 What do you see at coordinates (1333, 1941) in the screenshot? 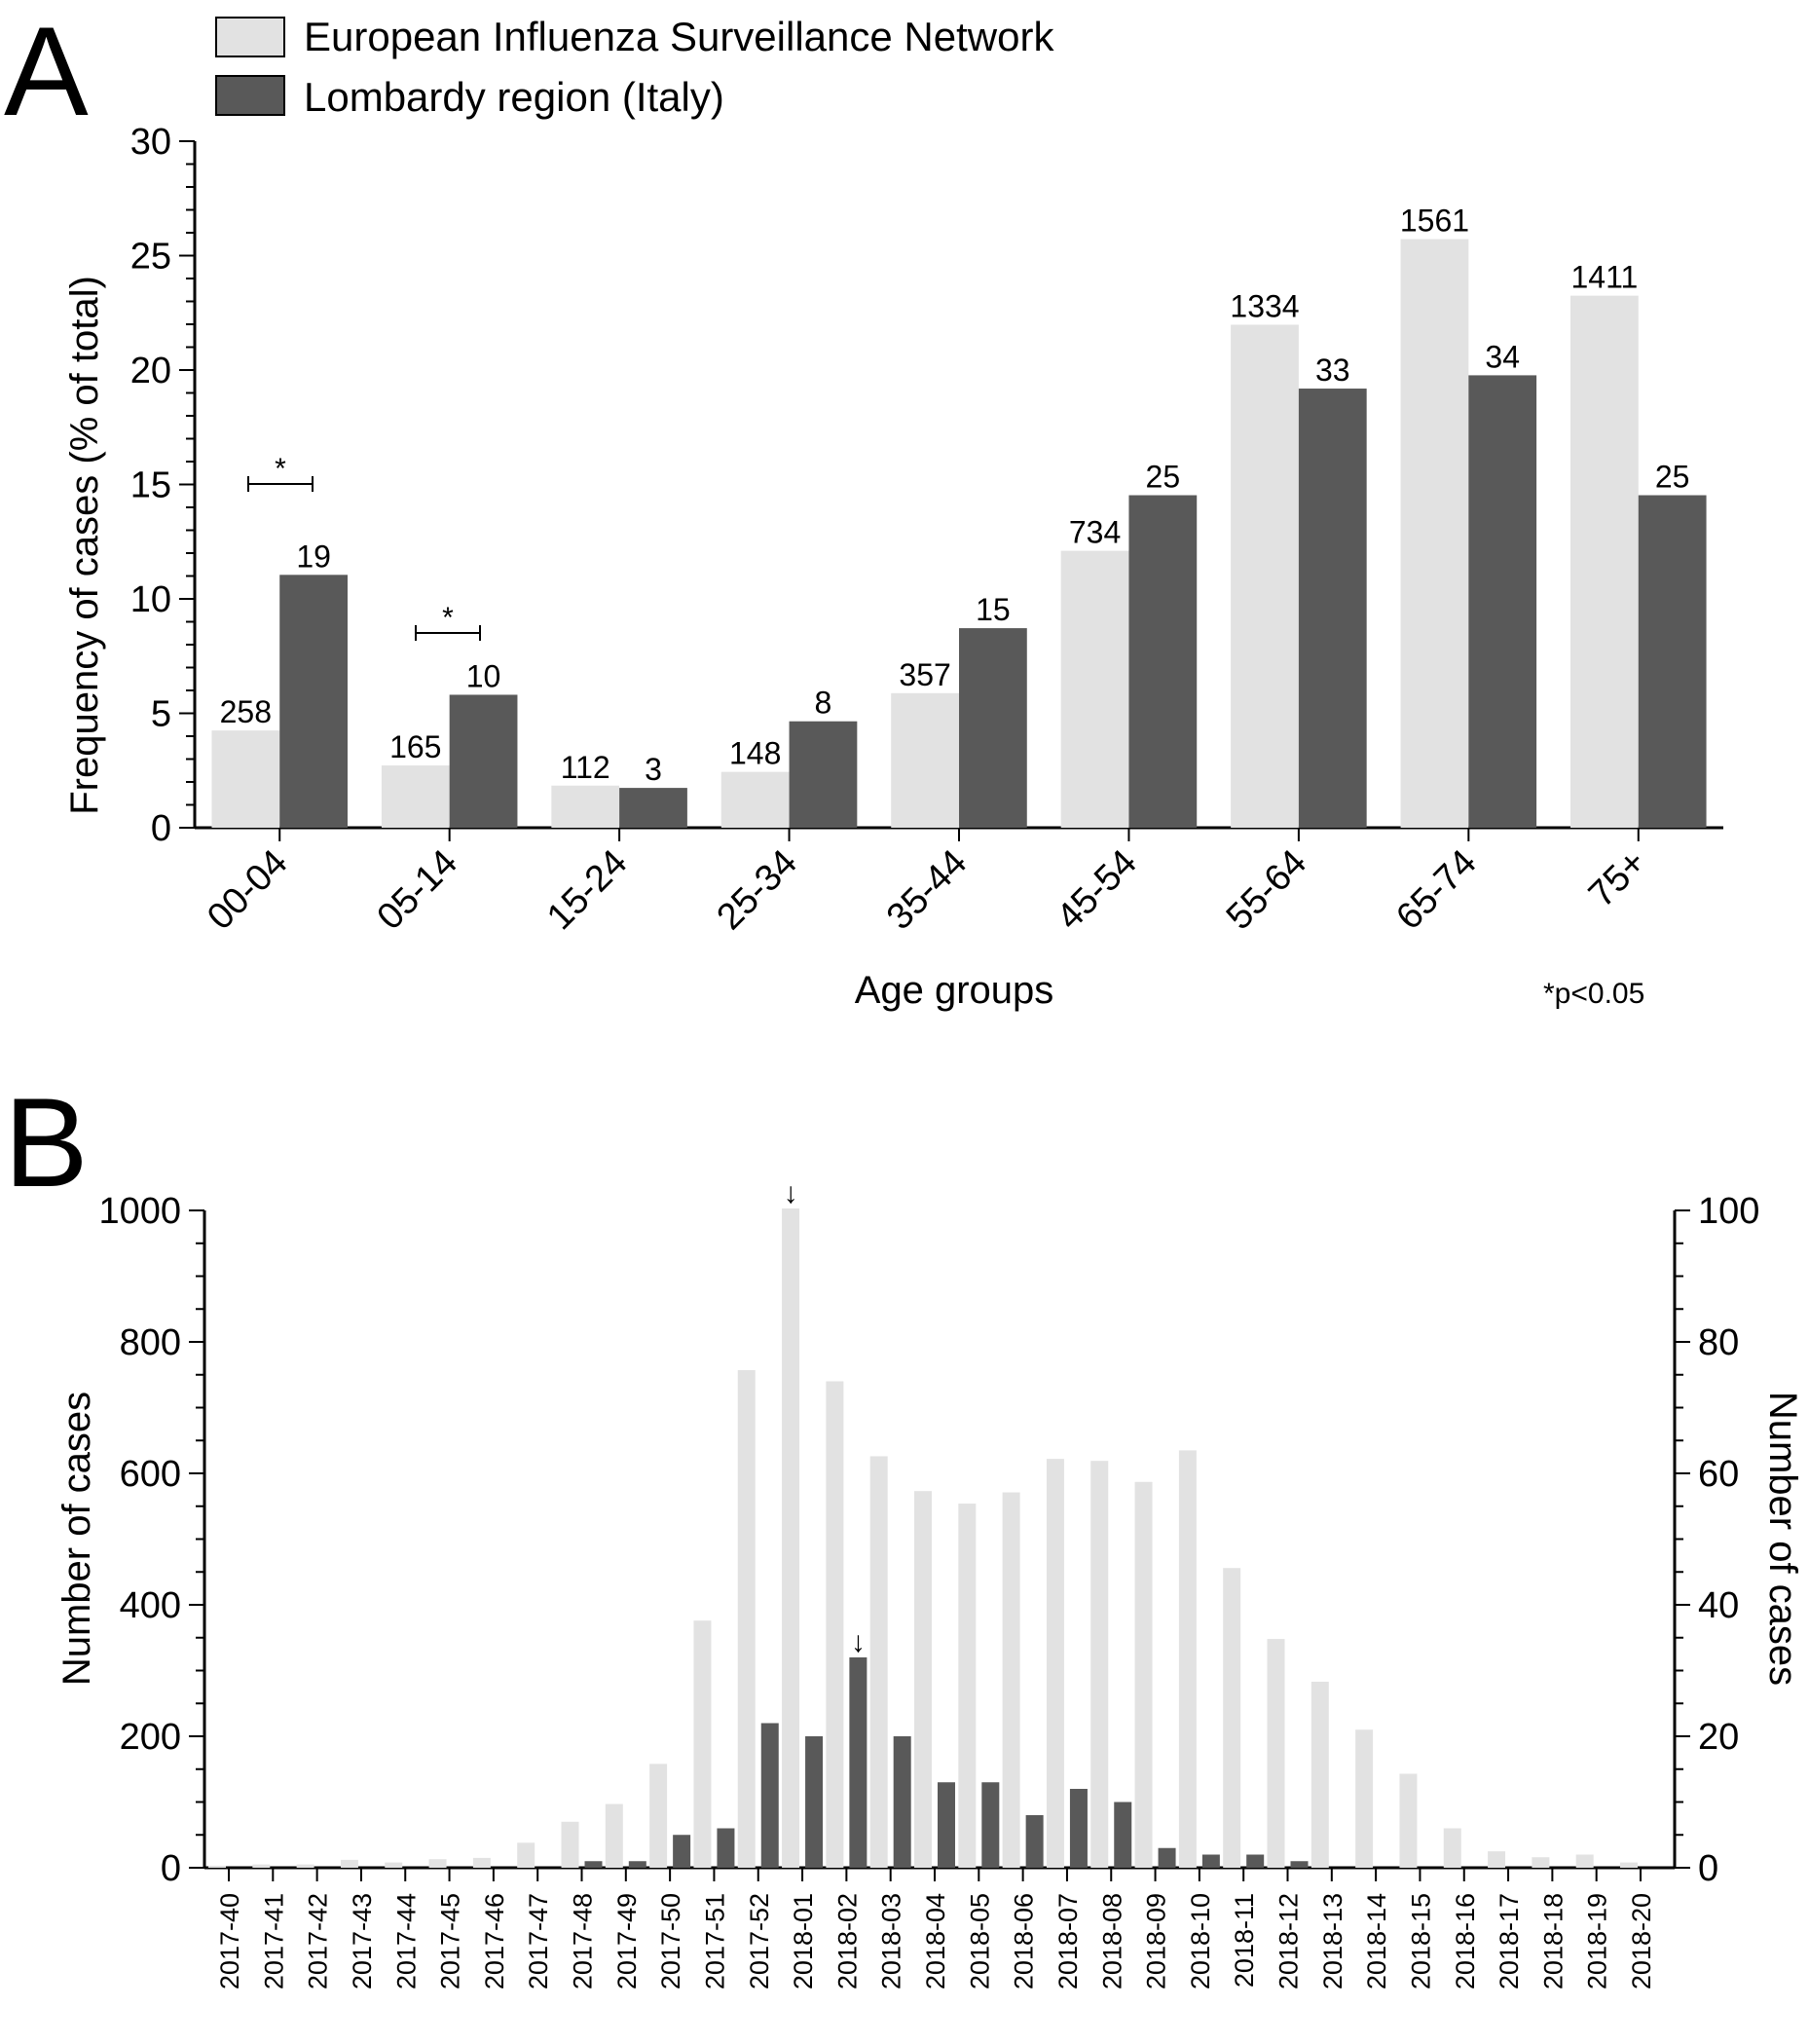
I see `x-tick-label: 2018-13` at bounding box center [1333, 1941].